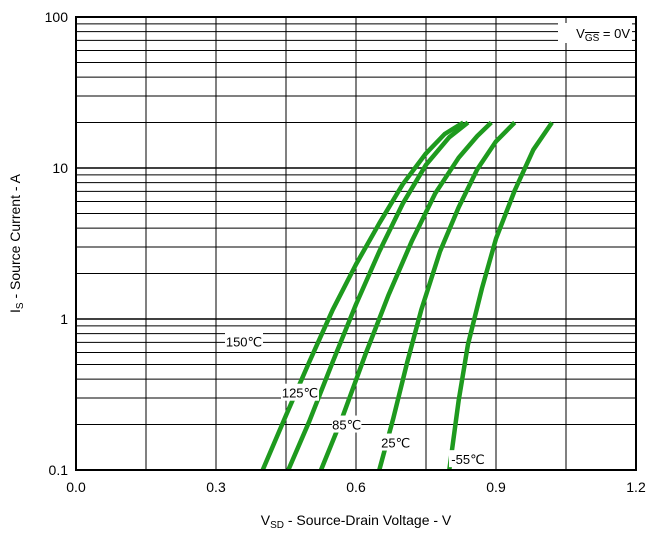  I want to click on vgs-annotation-sub: GS, so click(592, 38).